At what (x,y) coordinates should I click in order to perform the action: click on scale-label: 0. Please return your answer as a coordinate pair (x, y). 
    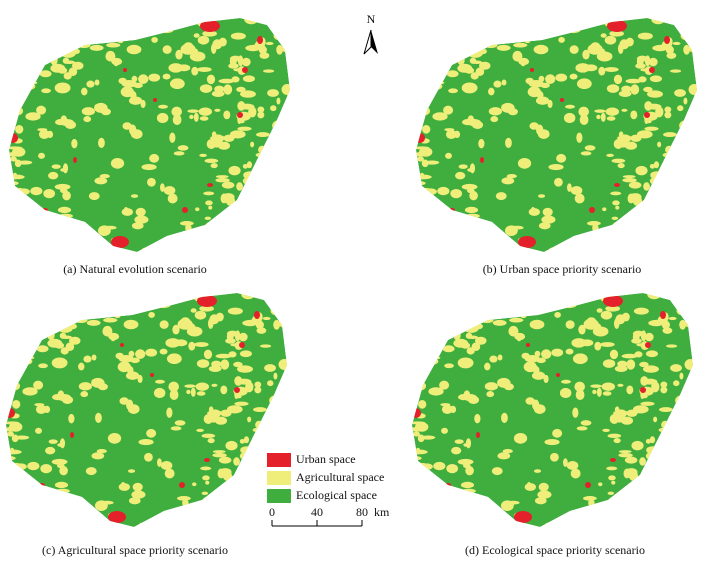
    Looking at the image, I should click on (272, 512).